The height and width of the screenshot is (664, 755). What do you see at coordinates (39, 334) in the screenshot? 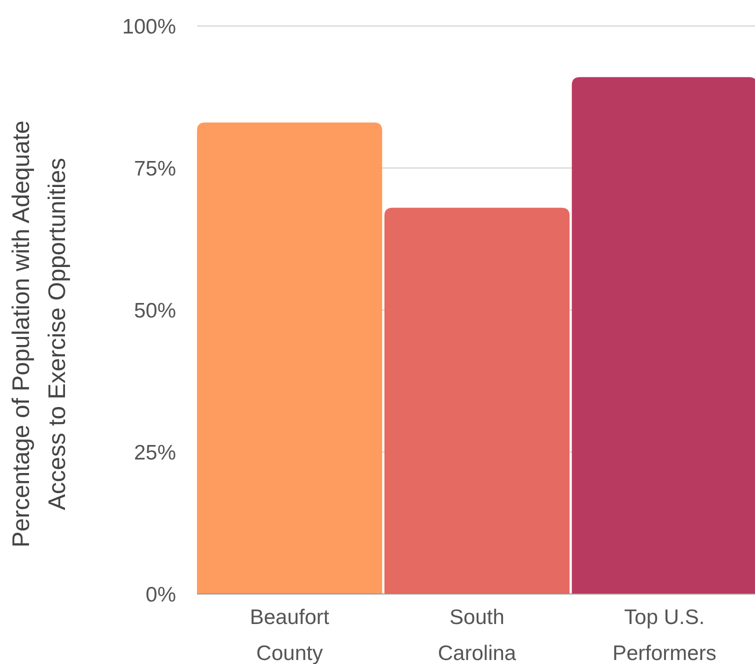
I see `y-axis-title: Percentage of Population with Adequate Access to Exercise Opportunities` at bounding box center [39, 334].